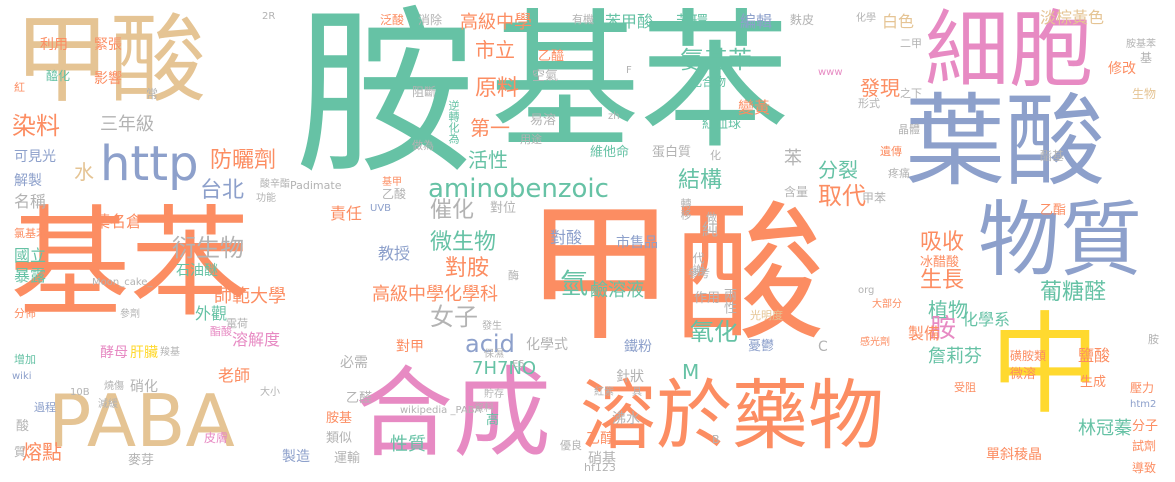  Describe the element at coordinates (638, 347) in the screenshot. I see `word: 鐵粉` at that location.